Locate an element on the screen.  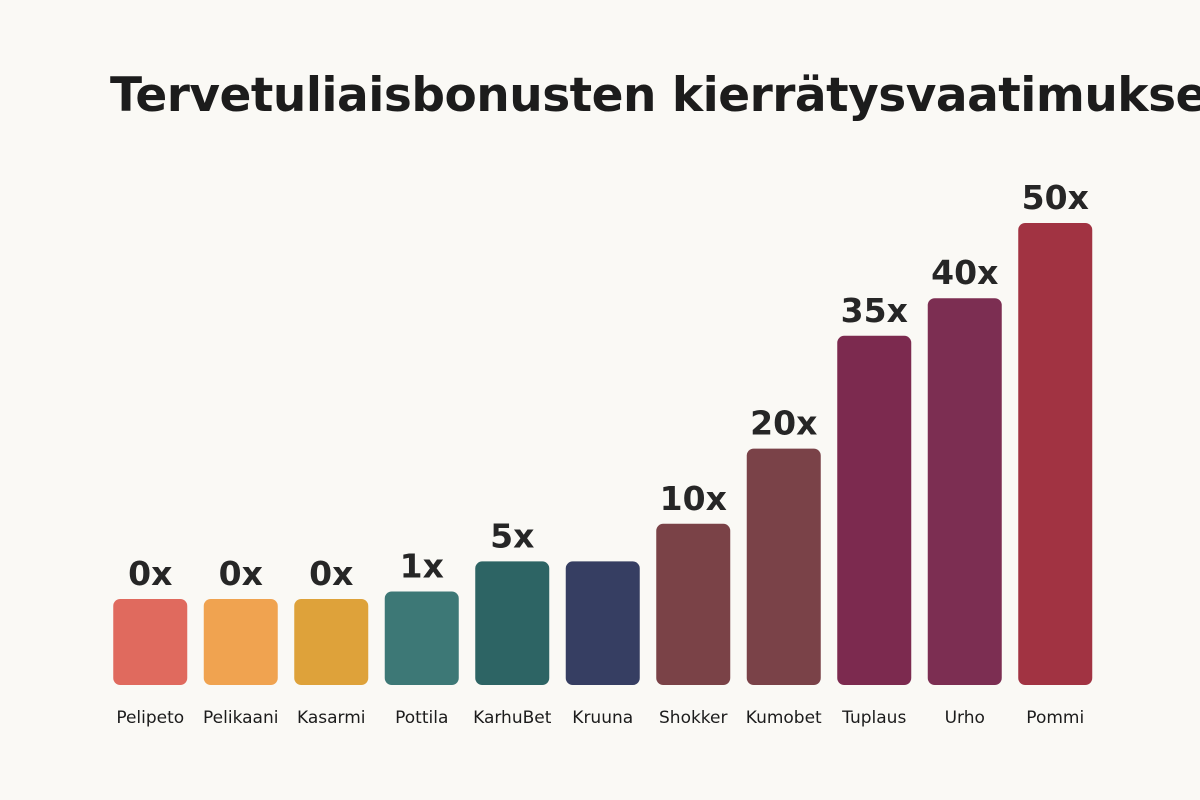
bar-urho is located at coordinates (964, 491).